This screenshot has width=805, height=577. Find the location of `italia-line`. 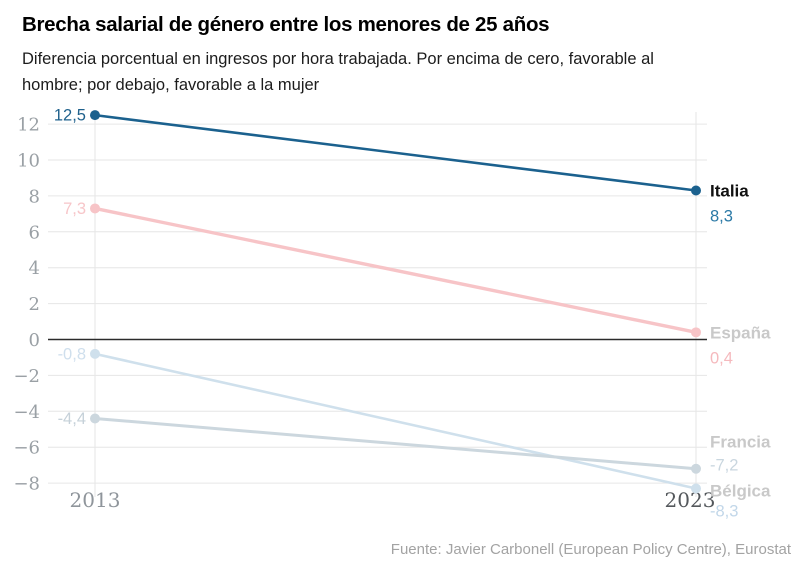

italia-line is located at coordinates (395, 152).